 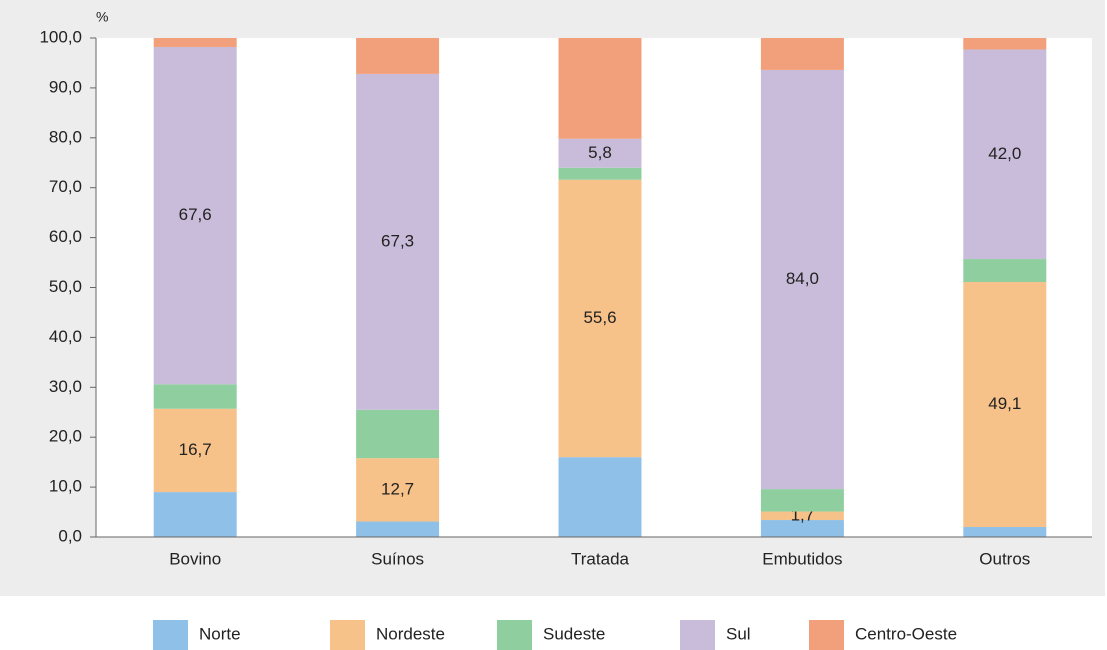 I want to click on x-tick-label: Embutidos, so click(x=802, y=558).